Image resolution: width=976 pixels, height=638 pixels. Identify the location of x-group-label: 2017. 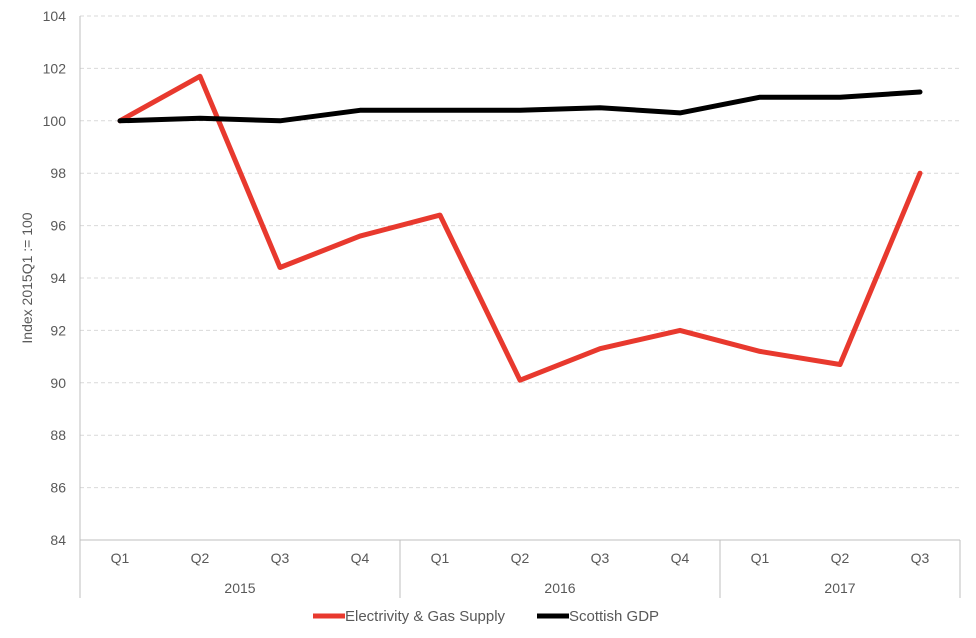
(839, 588).